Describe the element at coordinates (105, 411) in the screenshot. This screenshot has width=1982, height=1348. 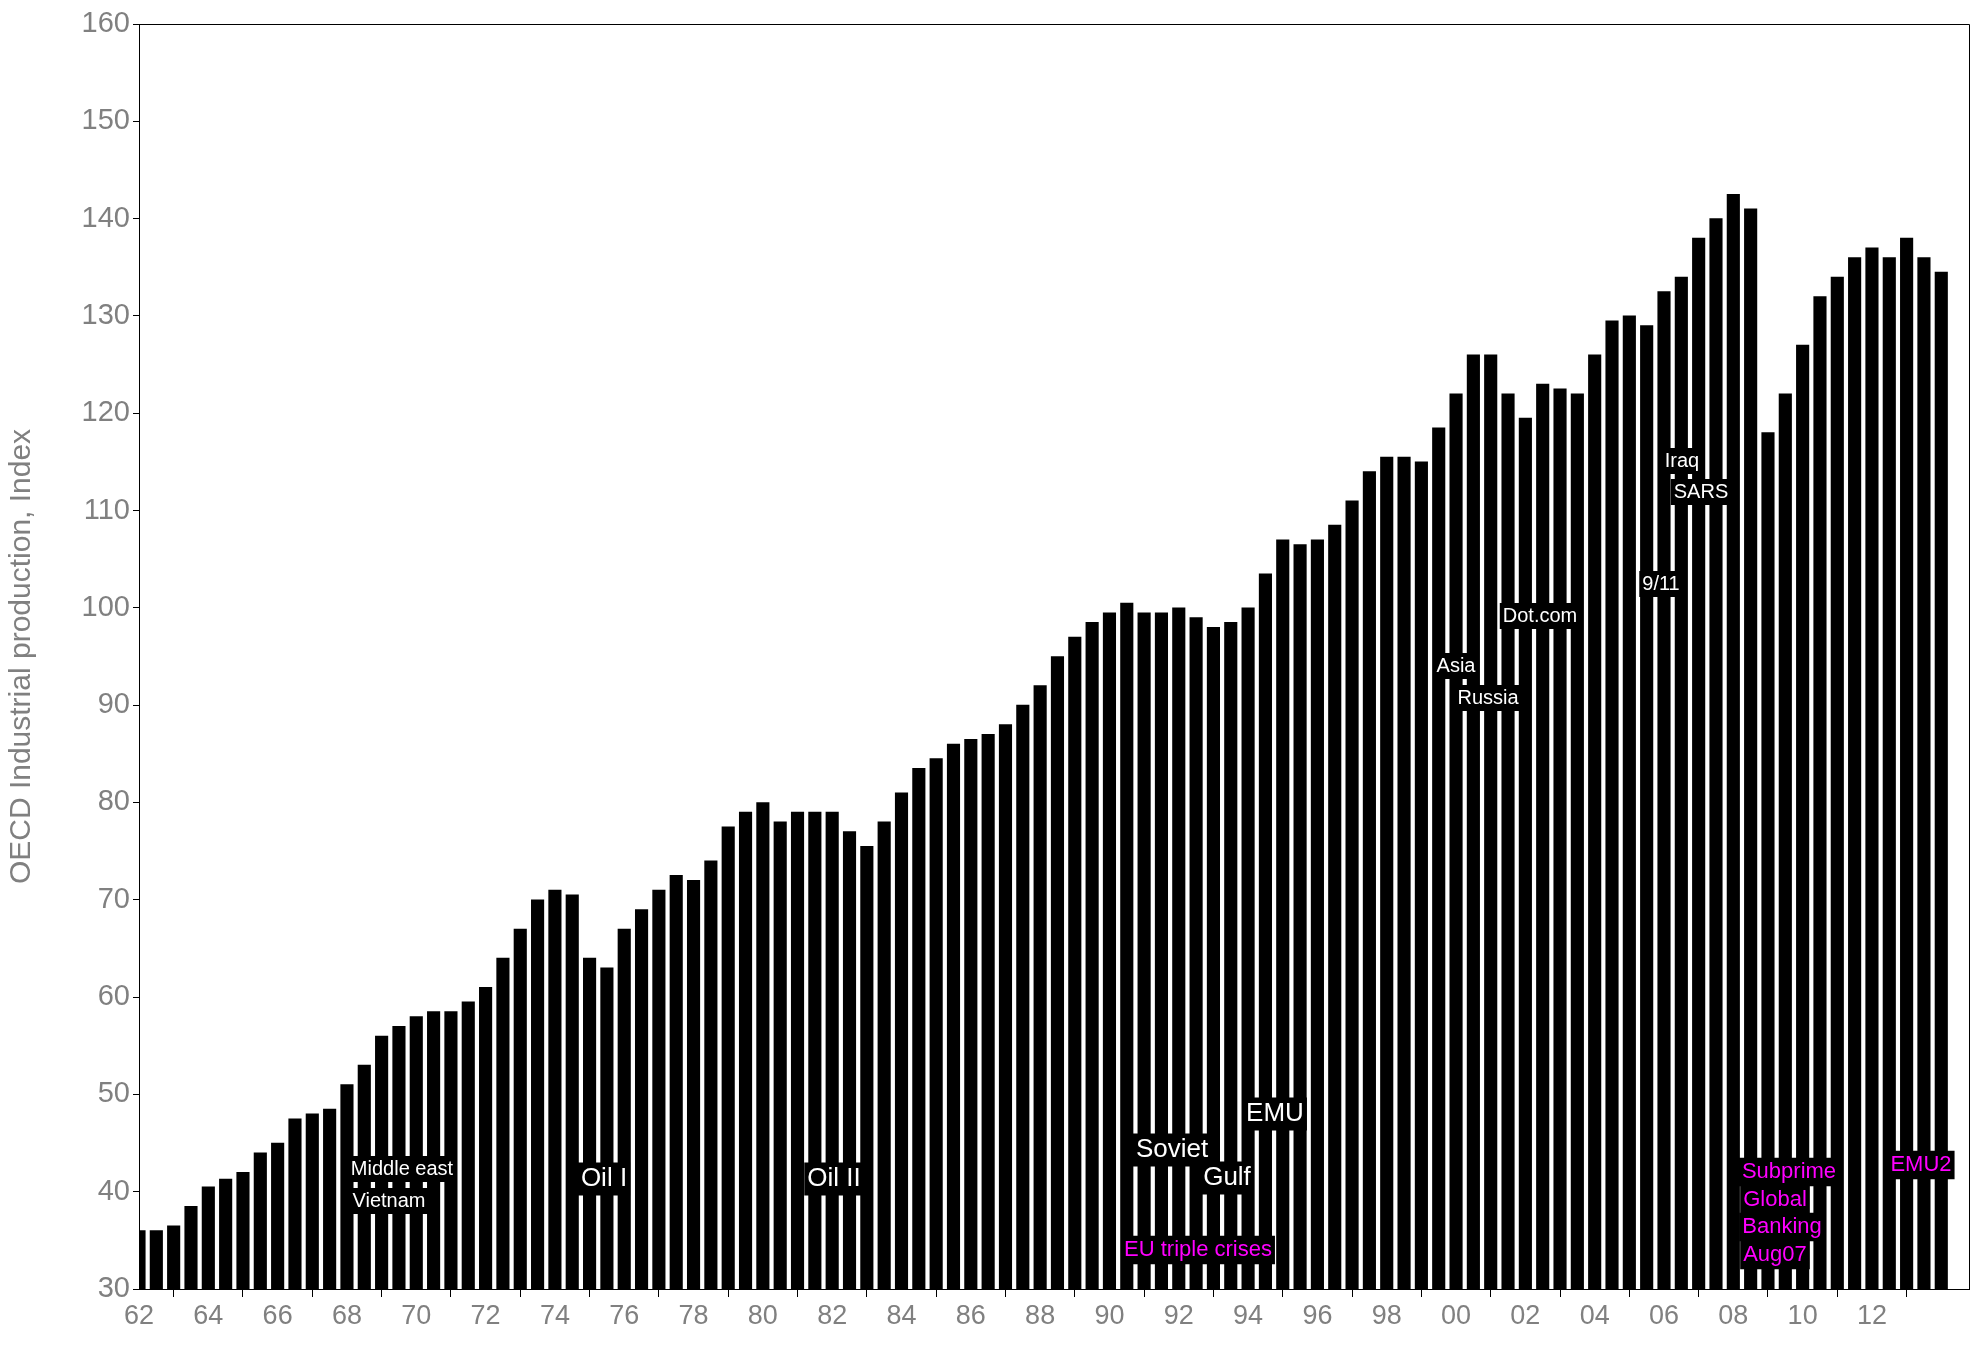
I see `y-tick-label: 120` at that location.